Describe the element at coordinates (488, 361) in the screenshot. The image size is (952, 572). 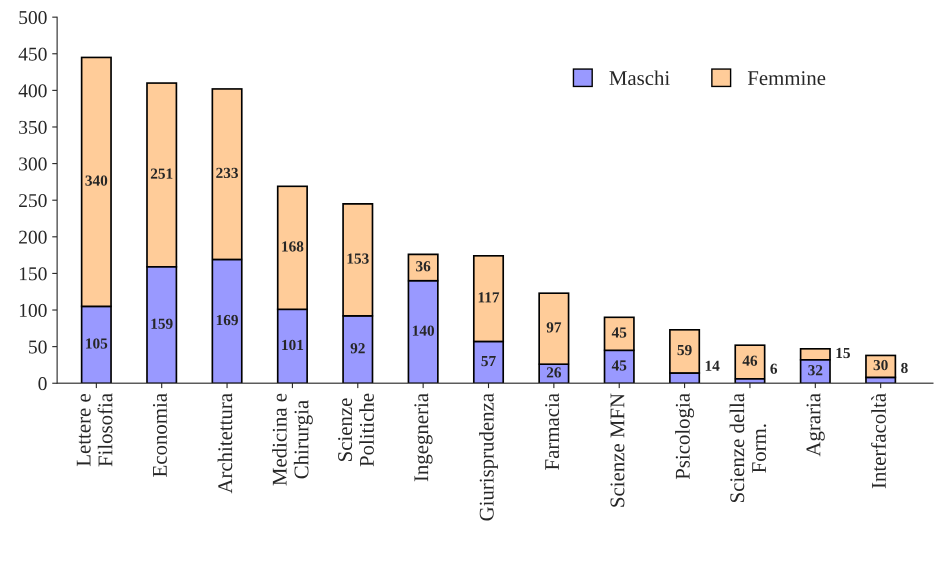
I see `data-label: 57` at that location.